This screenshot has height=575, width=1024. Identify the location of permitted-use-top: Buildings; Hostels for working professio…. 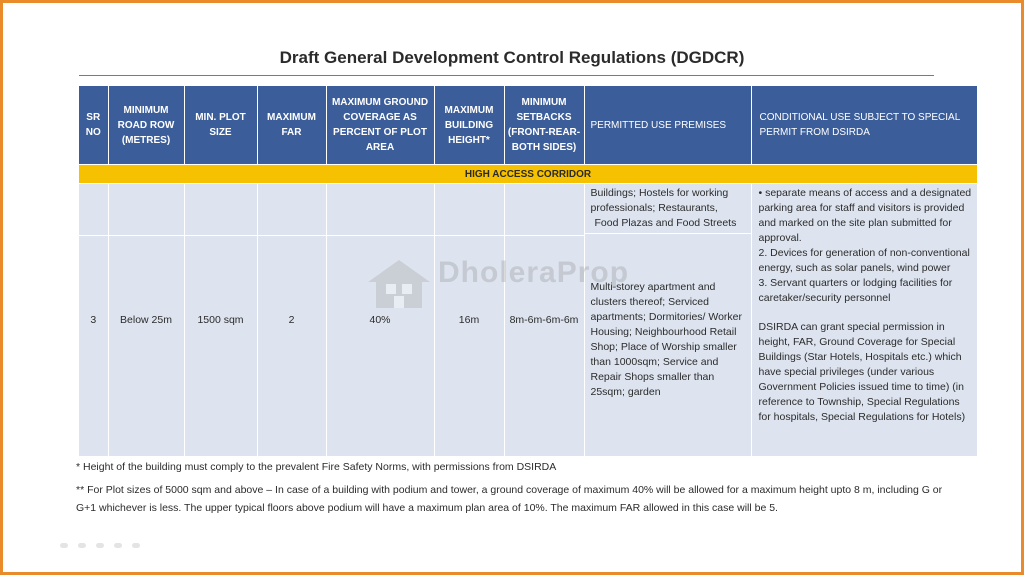
(667, 209).